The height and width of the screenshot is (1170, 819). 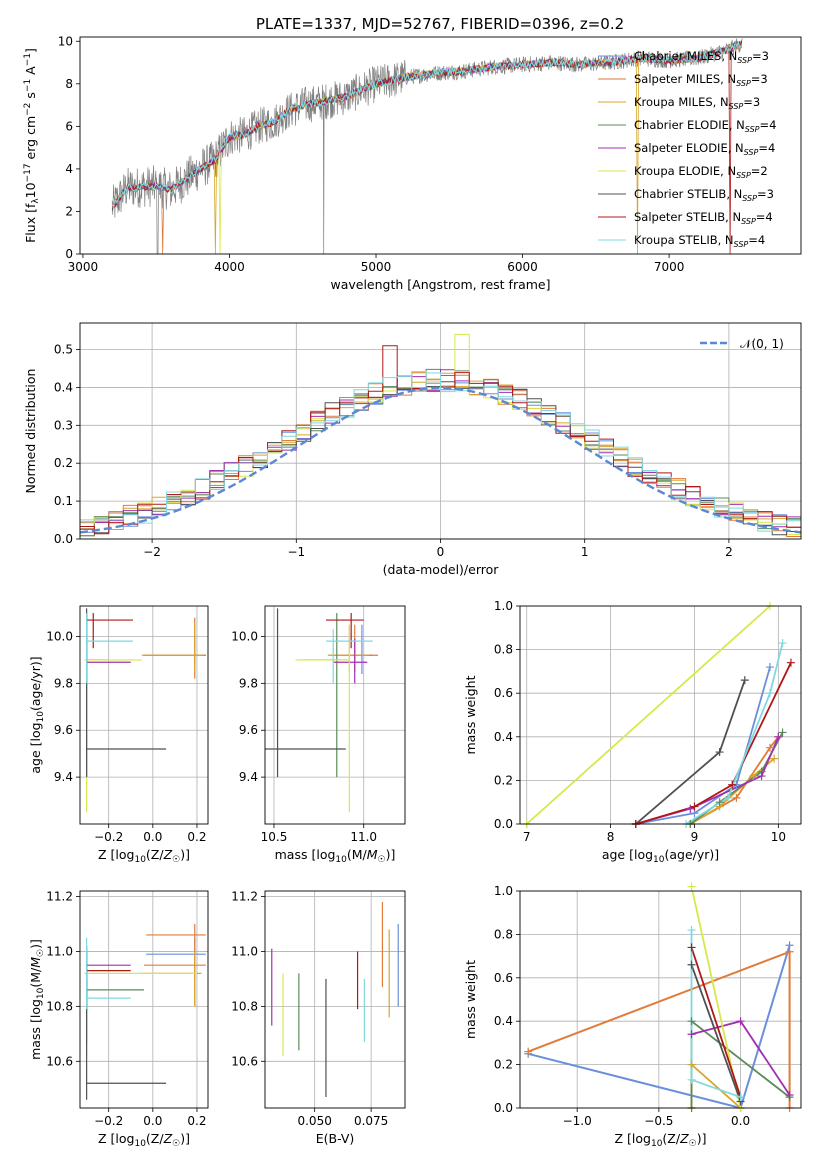 I want to click on legend-entry: Chabrier MILES, NSSP=3, so click(x=701, y=57).